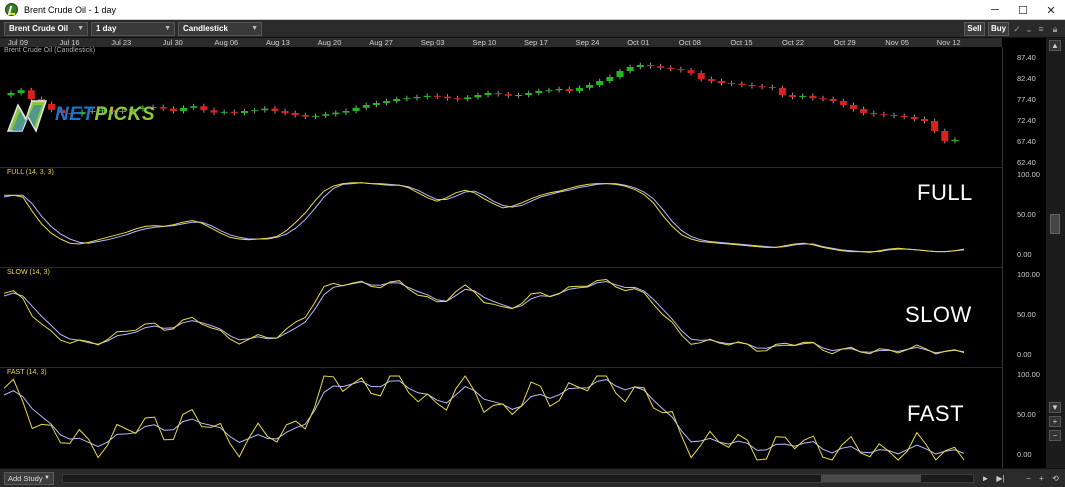 The image size is (1065, 487). Describe the element at coordinates (329, 42) in the screenshot. I see `date-tick-label: Aug 20` at that location.